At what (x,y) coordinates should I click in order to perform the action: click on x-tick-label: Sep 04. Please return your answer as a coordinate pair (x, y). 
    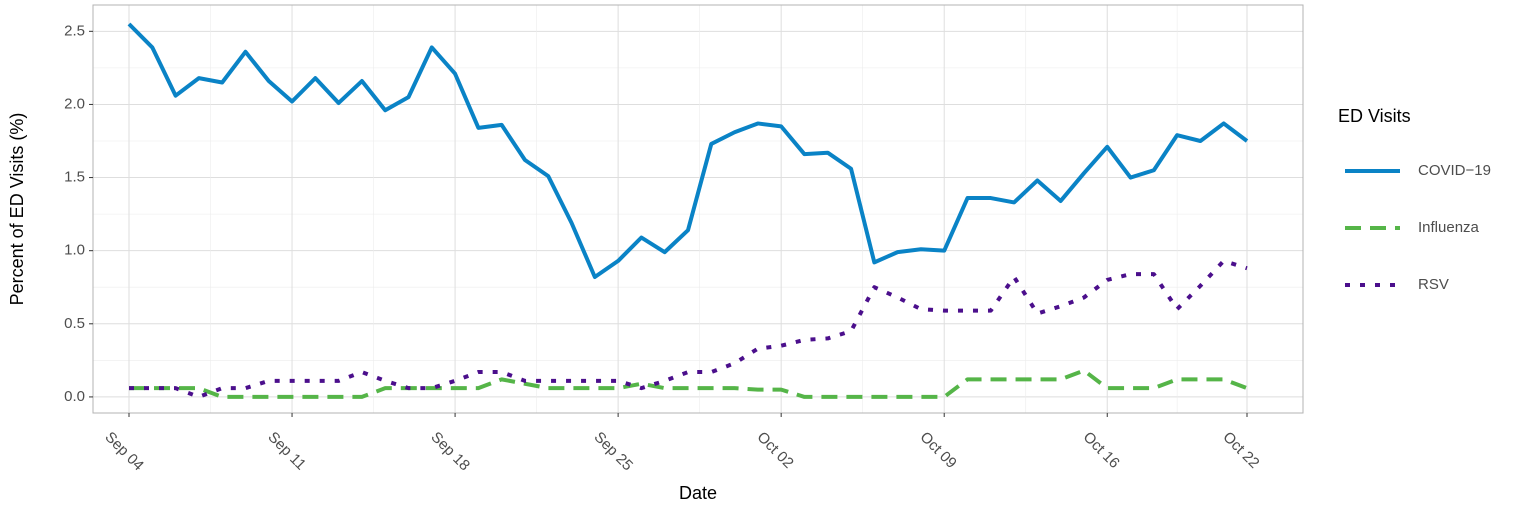
    Looking at the image, I should click on (124, 452).